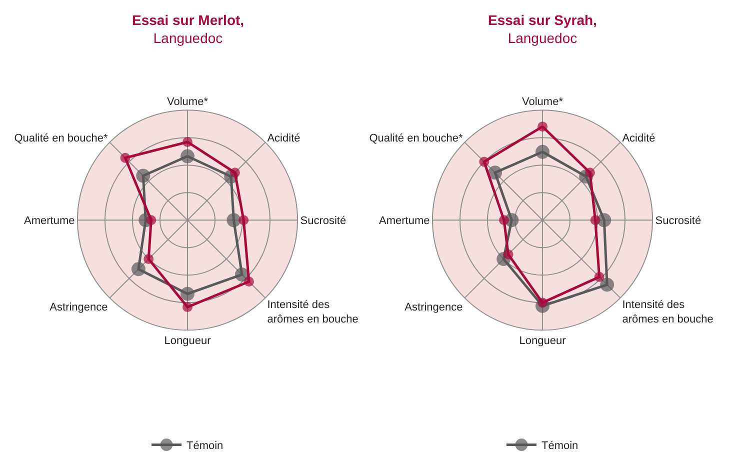 Image resolution: width=730 pixels, height=469 pixels. Describe the element at coordinates (542, 20) in the screenshot. I see `chart-title: Essai sur Syrah,` at that location.